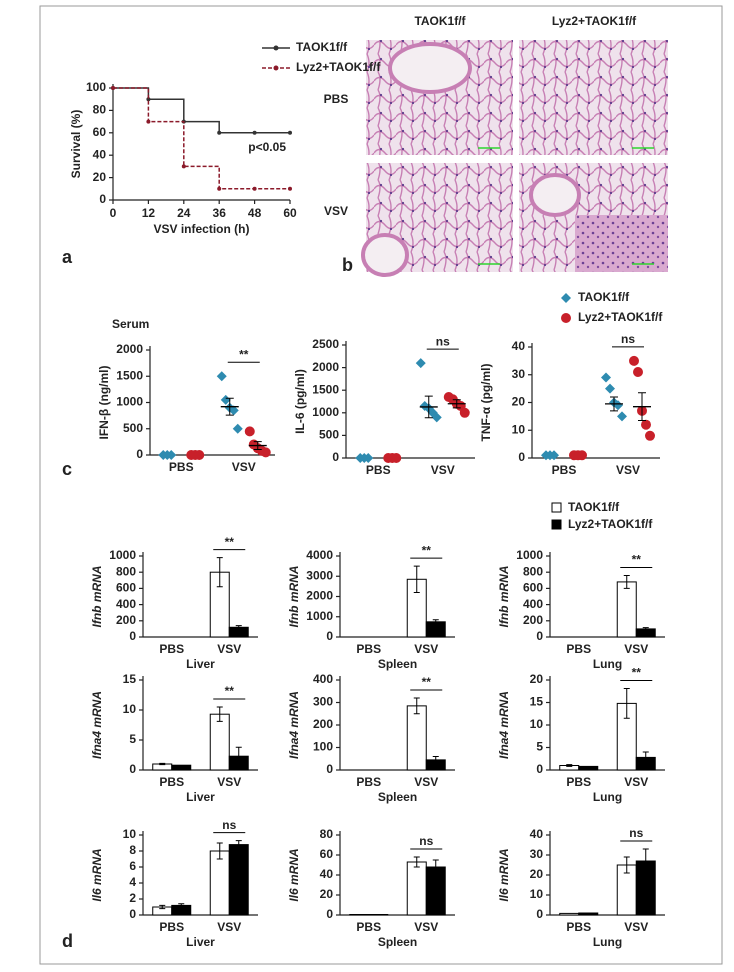 The height and width of the screenshot is (972, 734). What do you see at coordinates (319, 596) in the screenshot?
I see `y-tick-label: 2000` at bounding box center [319, 596].